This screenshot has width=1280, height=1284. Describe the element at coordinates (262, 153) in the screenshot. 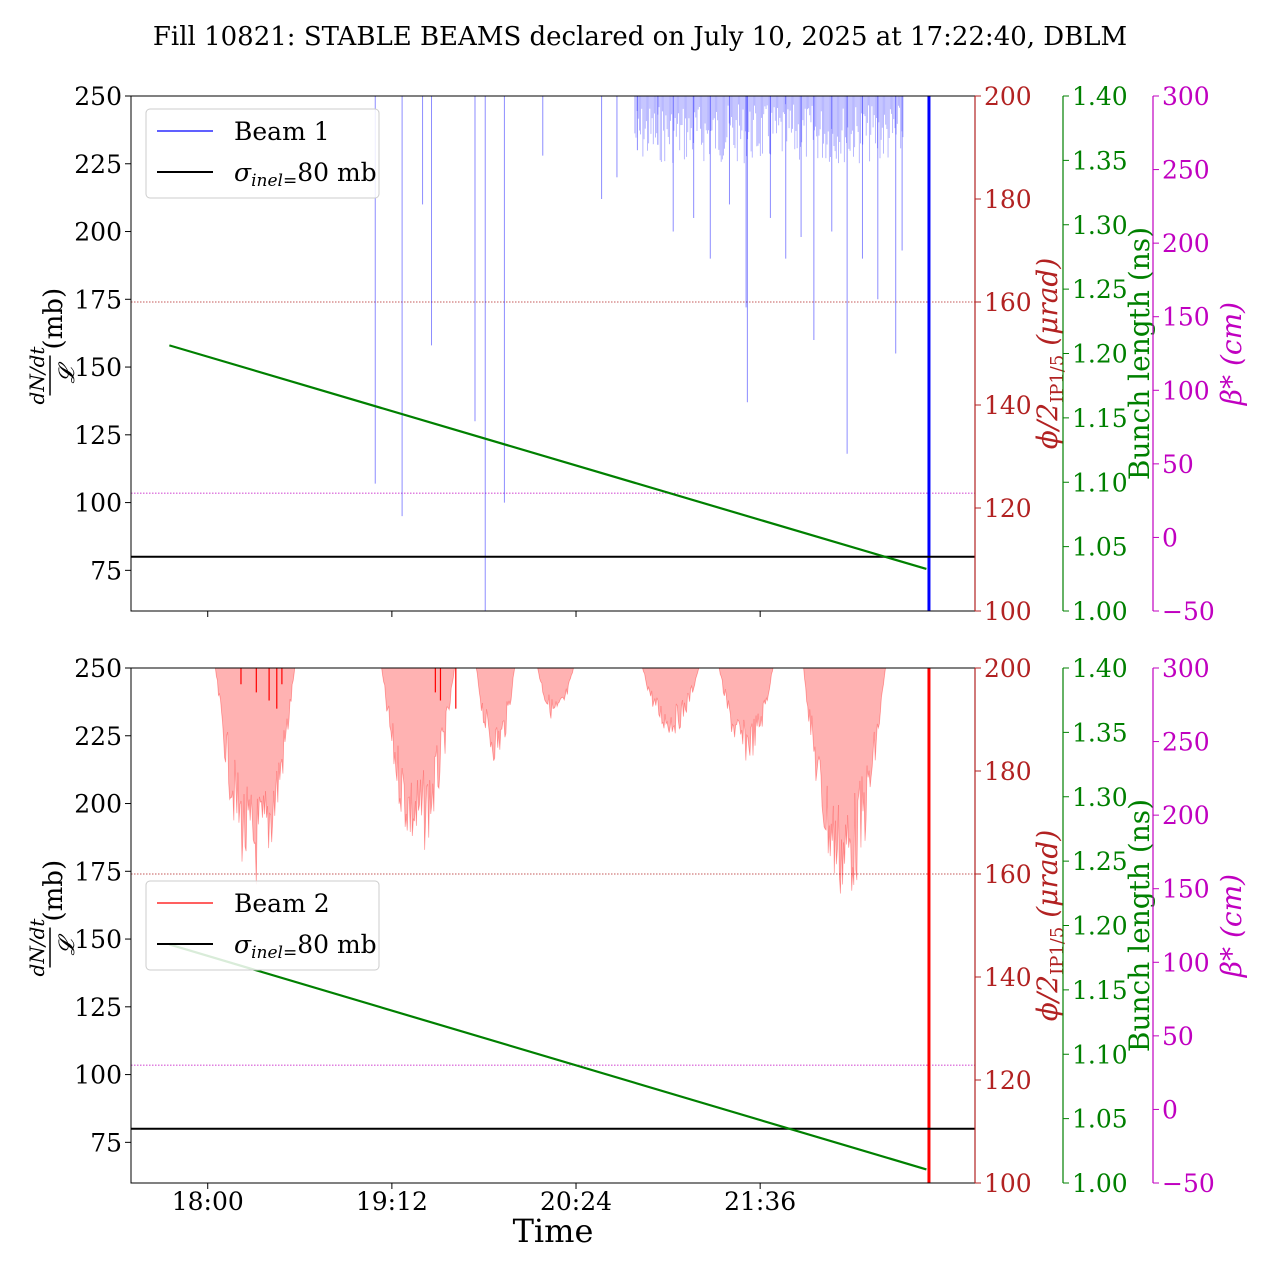

I see `legend: Beam 1 σinel=80 mb` at that location.